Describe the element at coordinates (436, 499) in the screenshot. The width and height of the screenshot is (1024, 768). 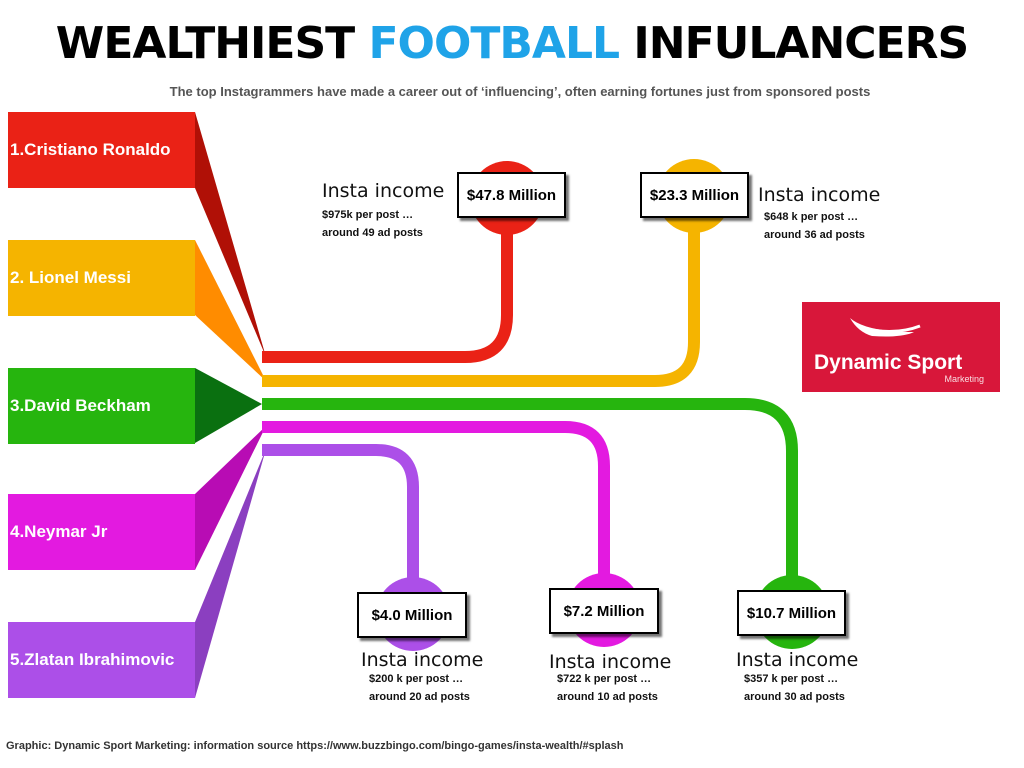
I see `flow-line-neymar` at that location.